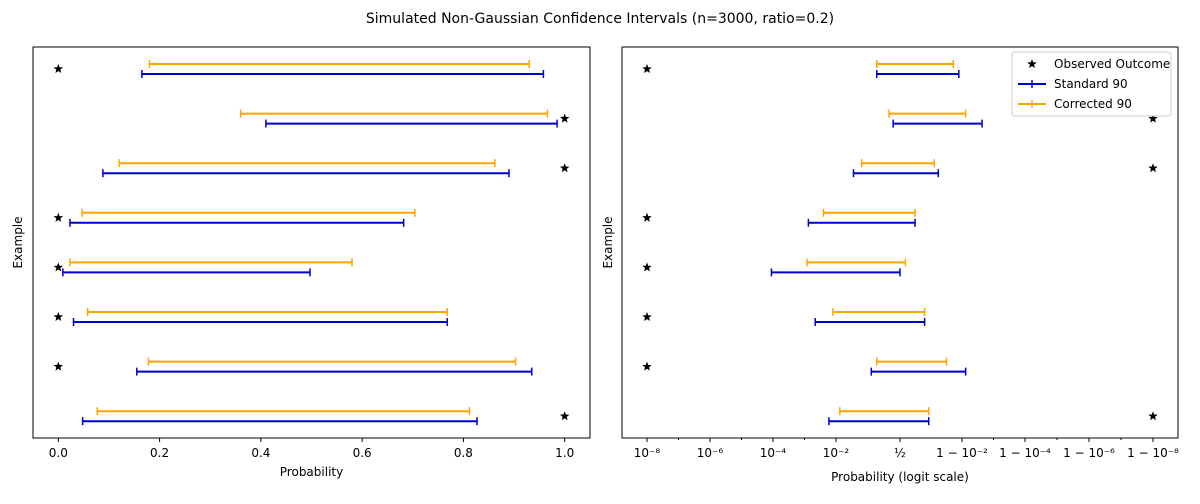 This screenshot has height=504, width=1200. What do you see at coordinates (710, 453) in the screenshot?
I see `x-tick-label: 10⁻⁶` at bounding box center [710, 453].